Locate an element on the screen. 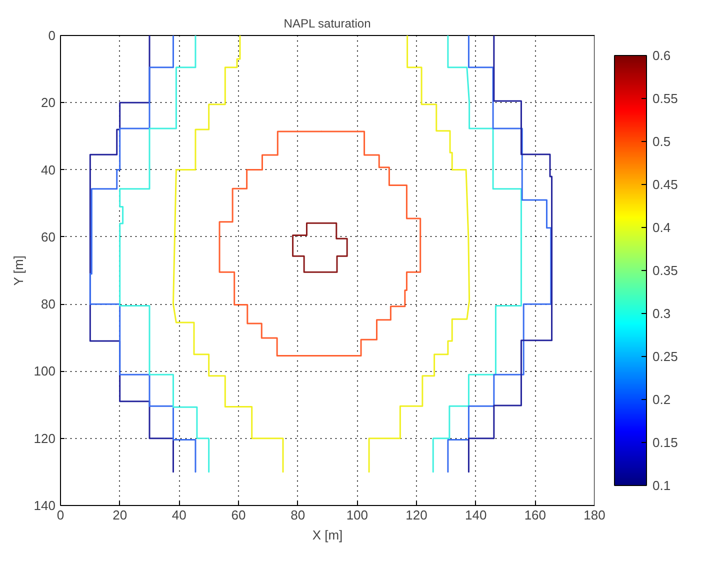 This screenshot has height=561, width=707. y-axis-title: Y [m] is located at coordinates (18, 271).